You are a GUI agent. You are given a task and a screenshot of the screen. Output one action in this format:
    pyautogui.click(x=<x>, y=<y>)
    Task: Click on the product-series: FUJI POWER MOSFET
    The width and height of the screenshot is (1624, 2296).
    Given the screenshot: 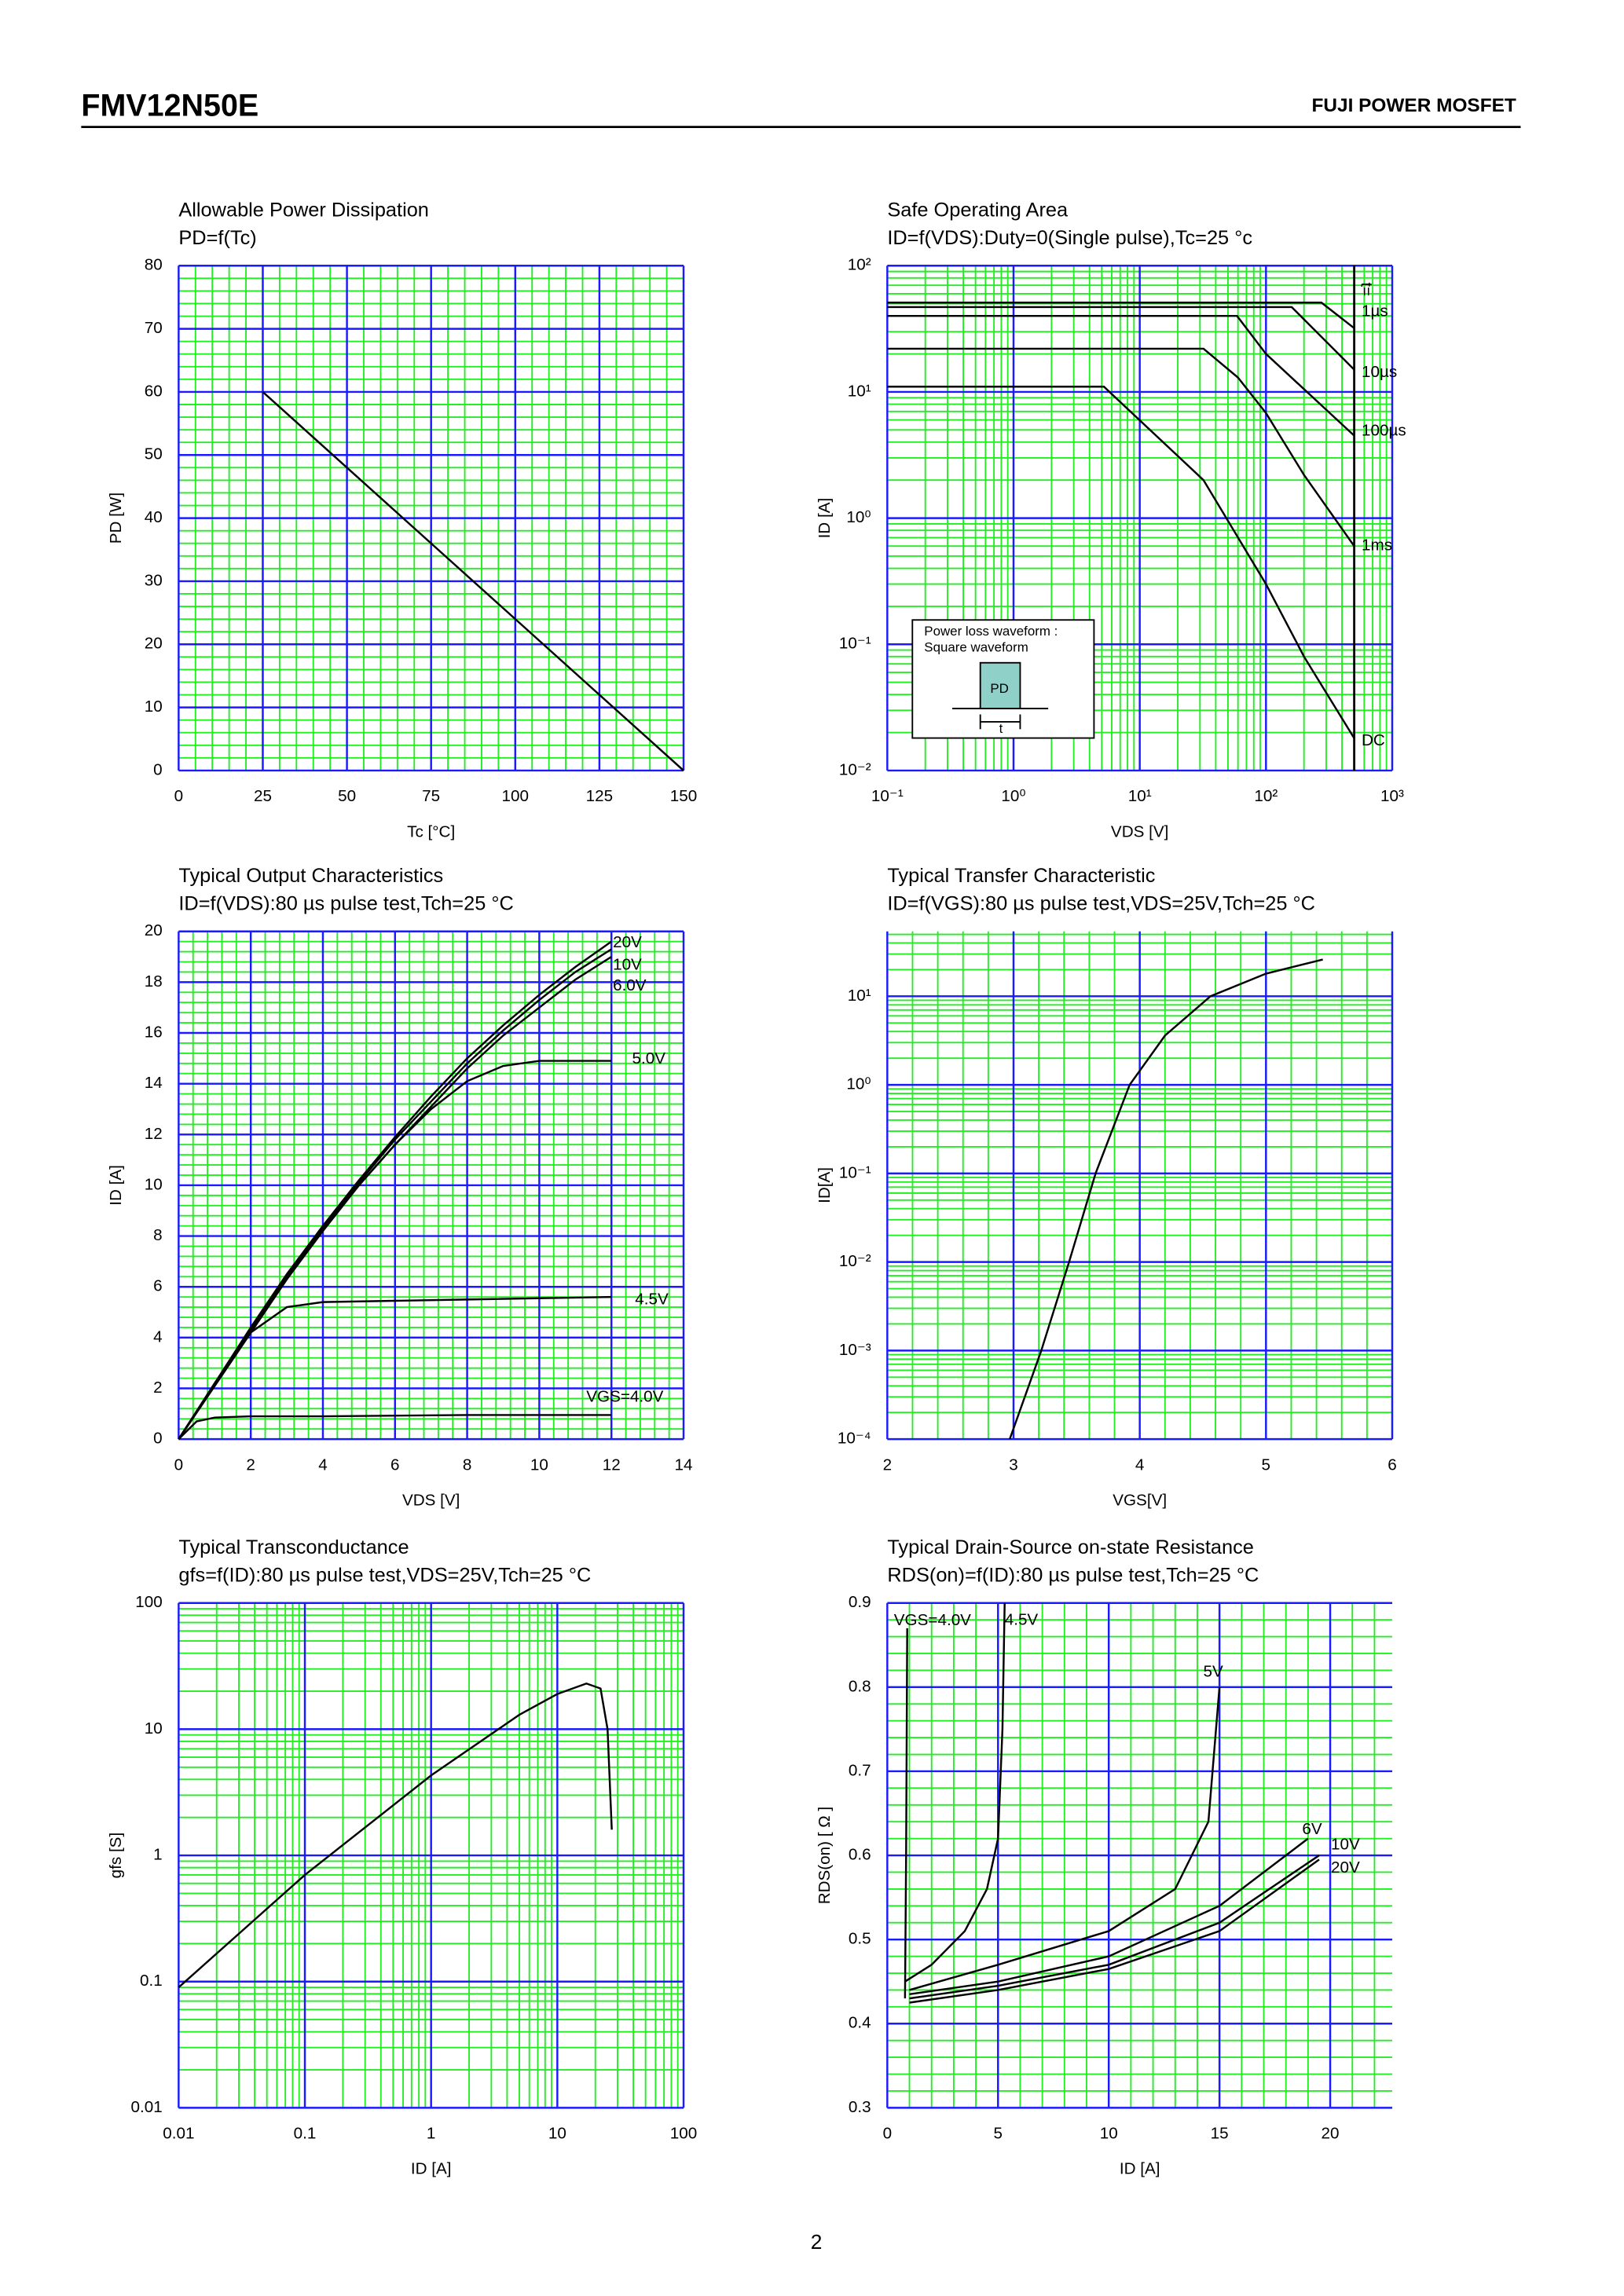 What is the action you would take?
    pyautogui.click(x=1413, y=106)
    